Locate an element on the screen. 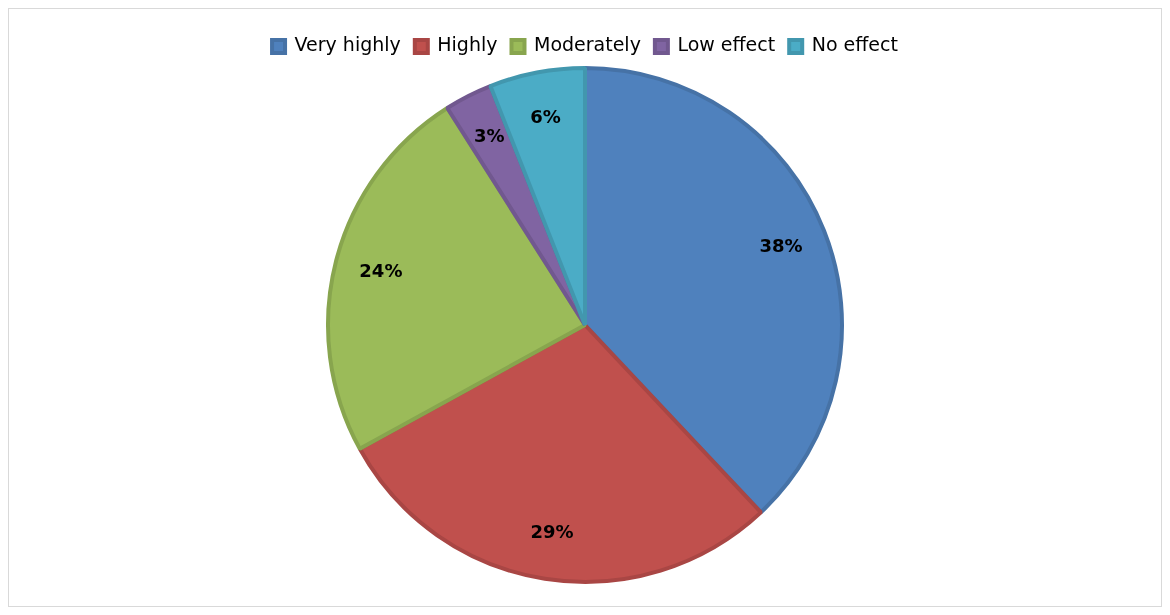  legend-label: No effect is located at coordinates (854, 44).